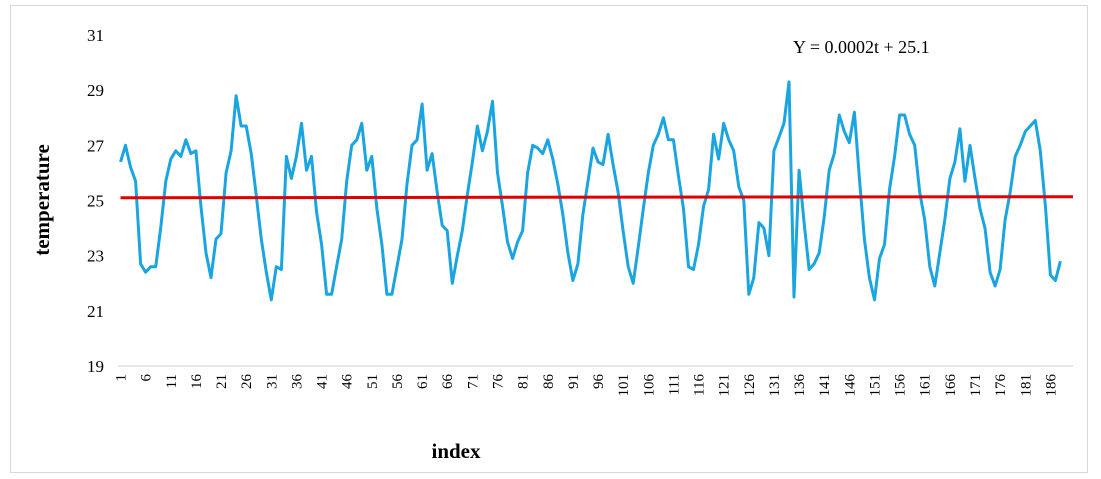  I want to click on x-tick-label: 156, so click(901, 385).